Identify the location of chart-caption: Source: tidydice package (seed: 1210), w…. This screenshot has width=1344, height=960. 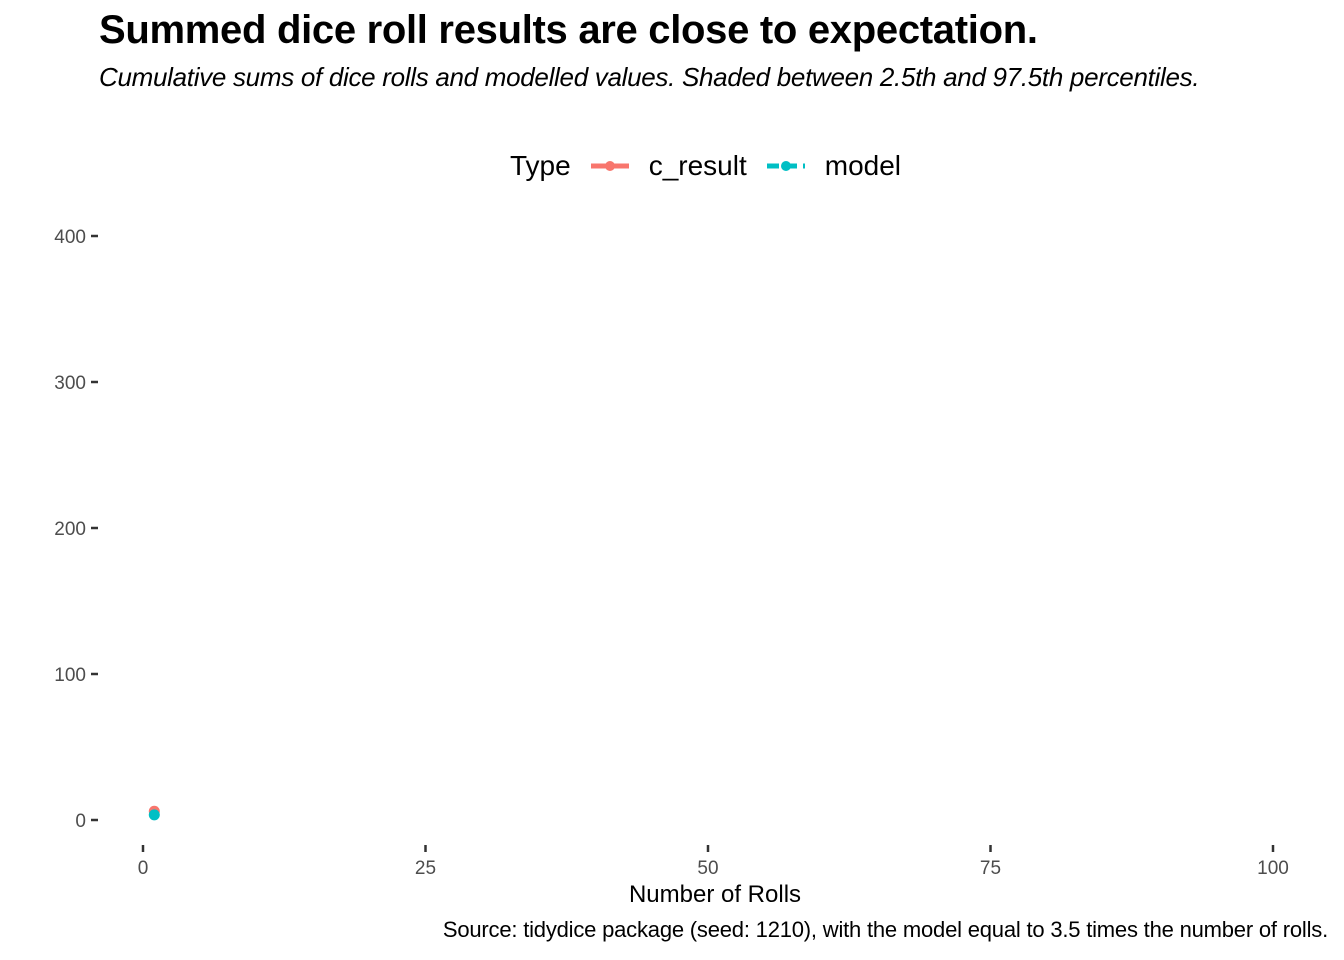
(885, 929).